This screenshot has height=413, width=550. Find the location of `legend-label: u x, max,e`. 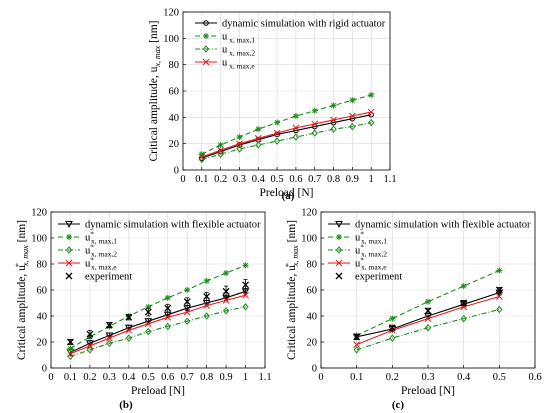

legend-label: u x, max,e is located at coordinates (238, 64).